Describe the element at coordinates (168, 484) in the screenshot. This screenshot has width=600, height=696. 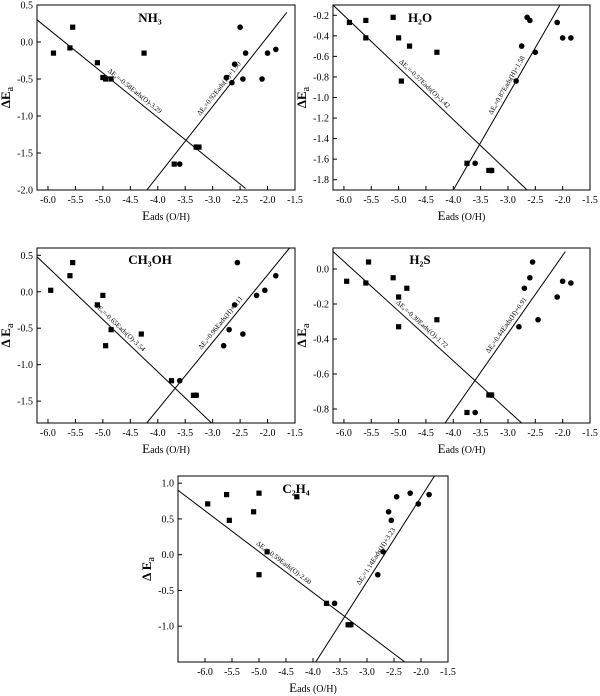
I see `y-tick-label: 1.0` at that location.